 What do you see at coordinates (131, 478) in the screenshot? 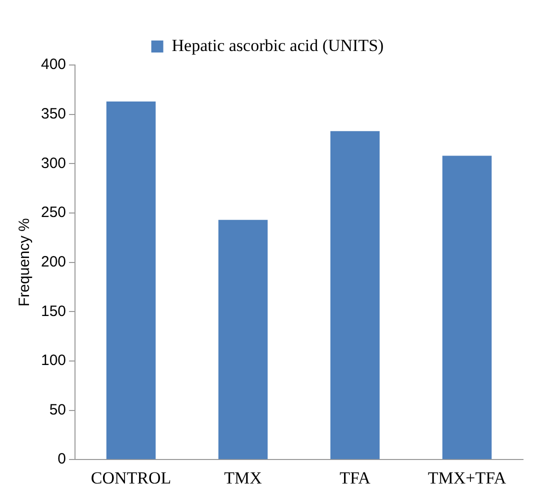
I see `x-tick-label: CONTROL` at bounding box center [131, 478].